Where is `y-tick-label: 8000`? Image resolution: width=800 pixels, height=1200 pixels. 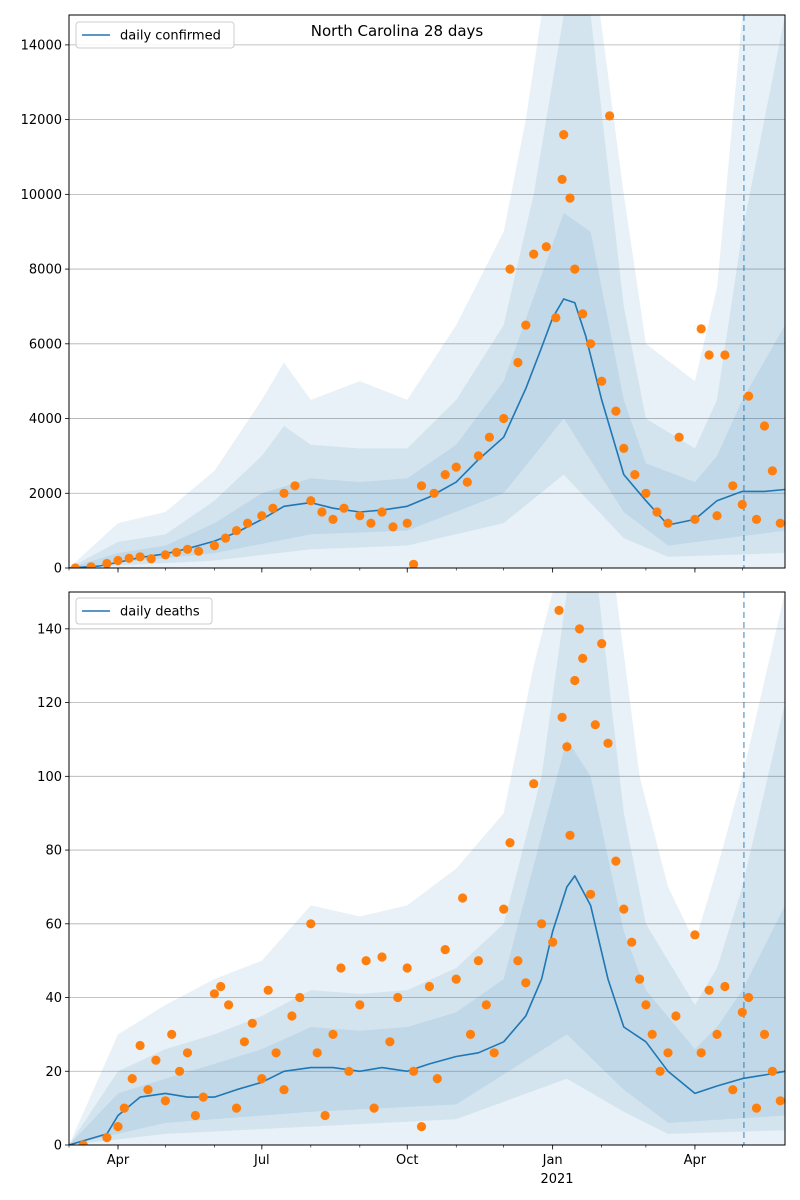
y-tick-label: 8000 is located at coordinates (45, 270).